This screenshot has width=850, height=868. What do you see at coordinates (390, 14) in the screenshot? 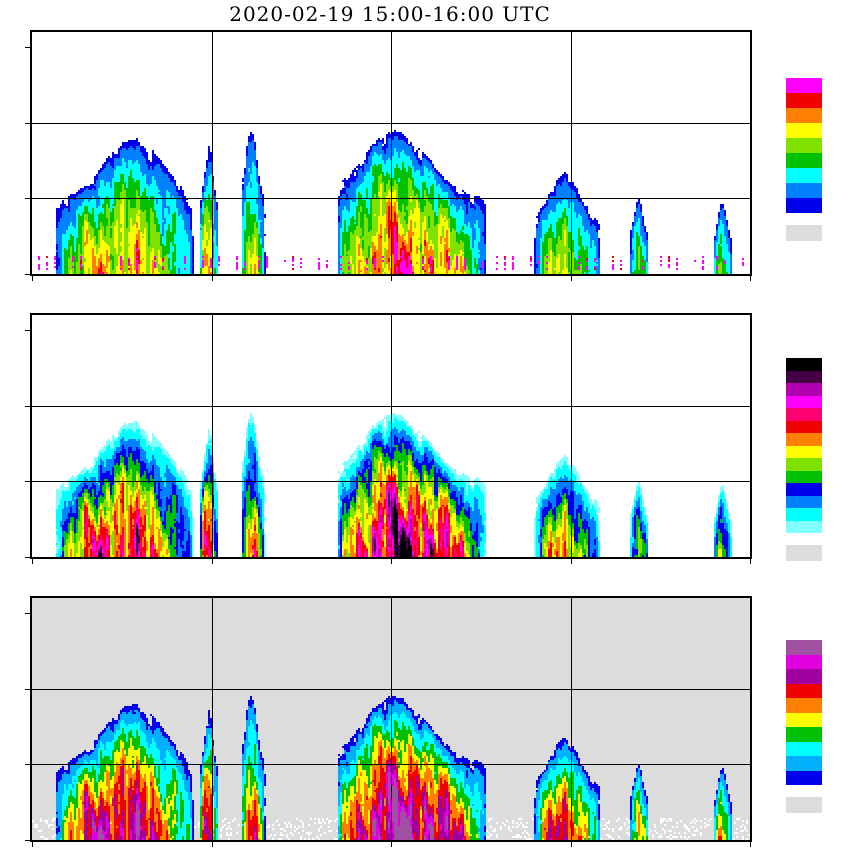
I see `page-title: 2020-02-19 15:00-16:00 UTC` at bounding box center [390, 14].